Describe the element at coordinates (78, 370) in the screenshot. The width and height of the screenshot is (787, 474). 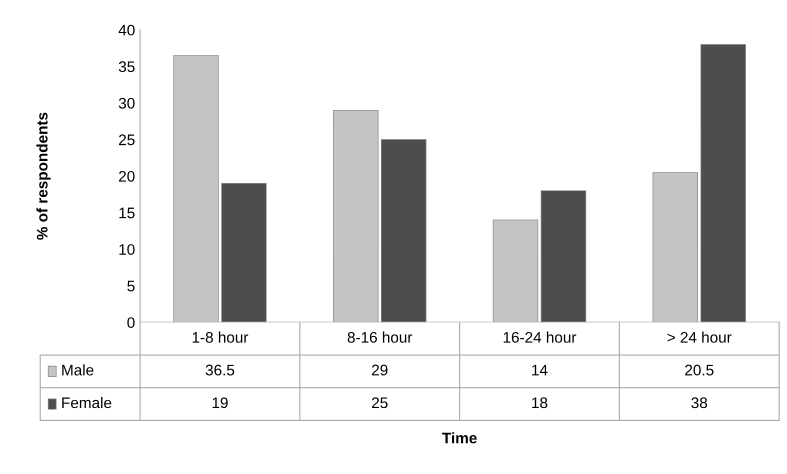
I see `legend-label: Male` at that location.